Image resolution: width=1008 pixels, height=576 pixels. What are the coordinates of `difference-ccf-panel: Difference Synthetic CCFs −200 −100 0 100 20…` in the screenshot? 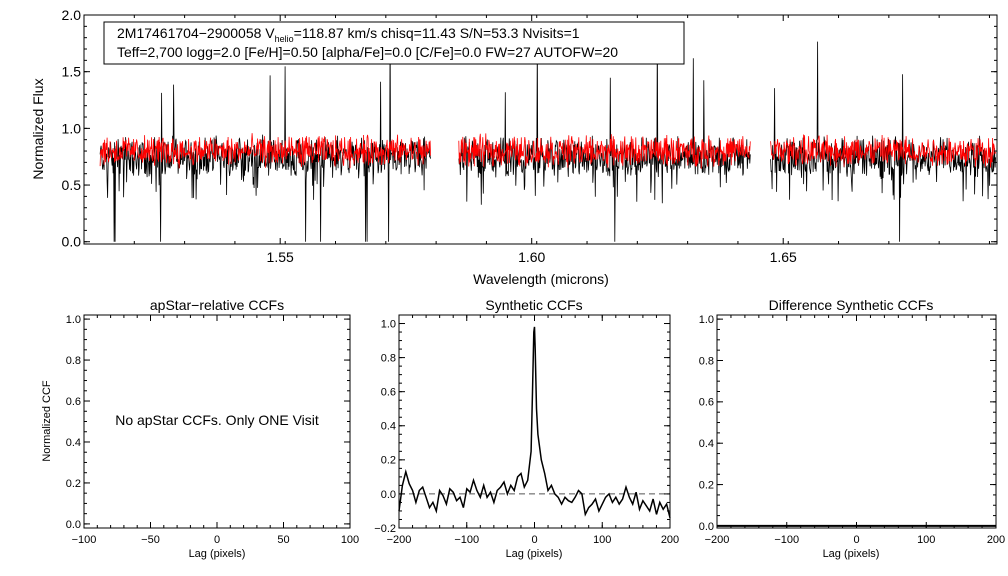 It's located at (852, 428).